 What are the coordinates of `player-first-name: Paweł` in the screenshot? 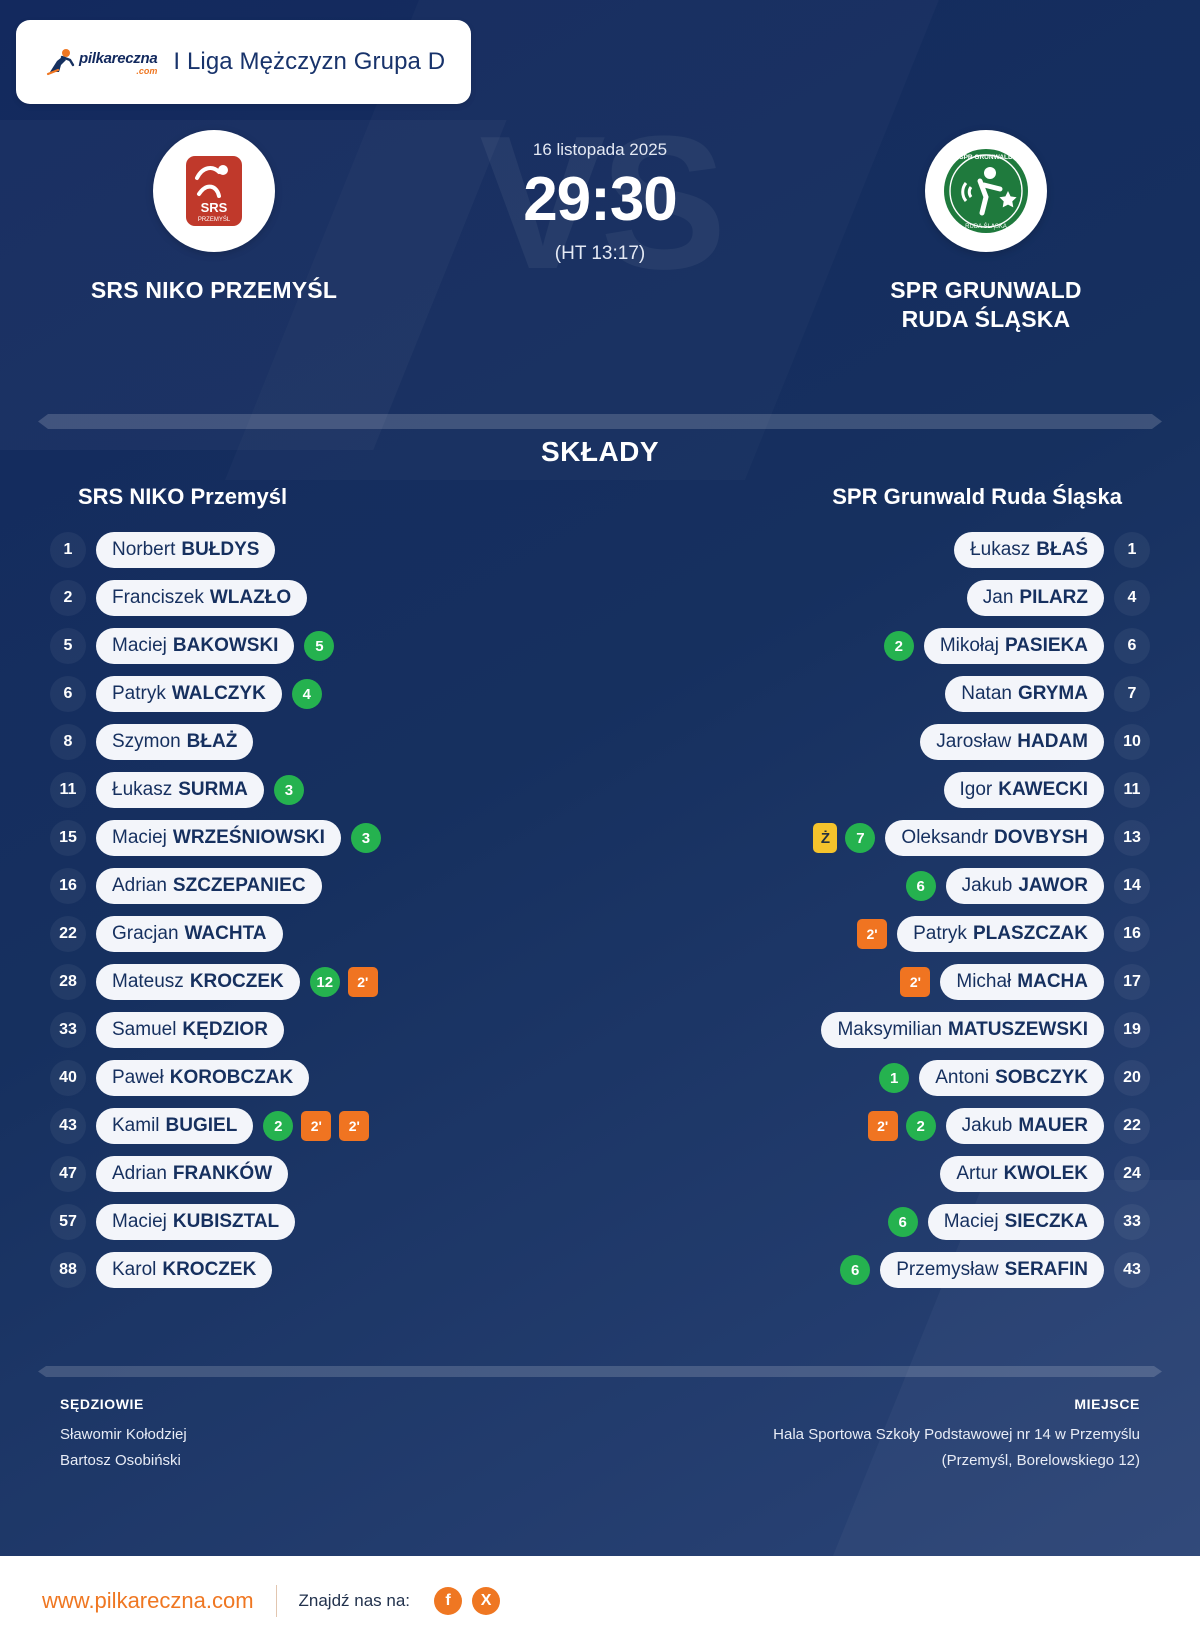 It's located at (138, 1077).